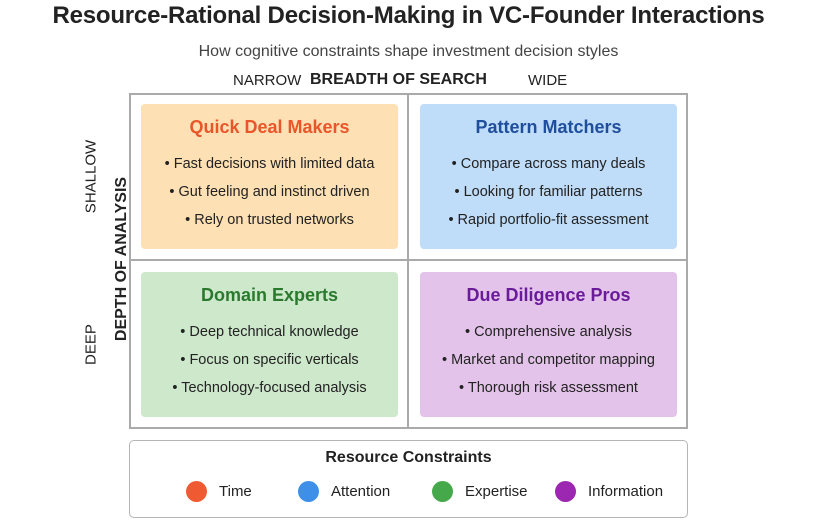 The height and width of the screenshot is (521, 817). What do you see at coordinates (548, 360) in the screenshot?
I see `quadrant-item: Market and competitor mapping` at bounding box center [548, 360].